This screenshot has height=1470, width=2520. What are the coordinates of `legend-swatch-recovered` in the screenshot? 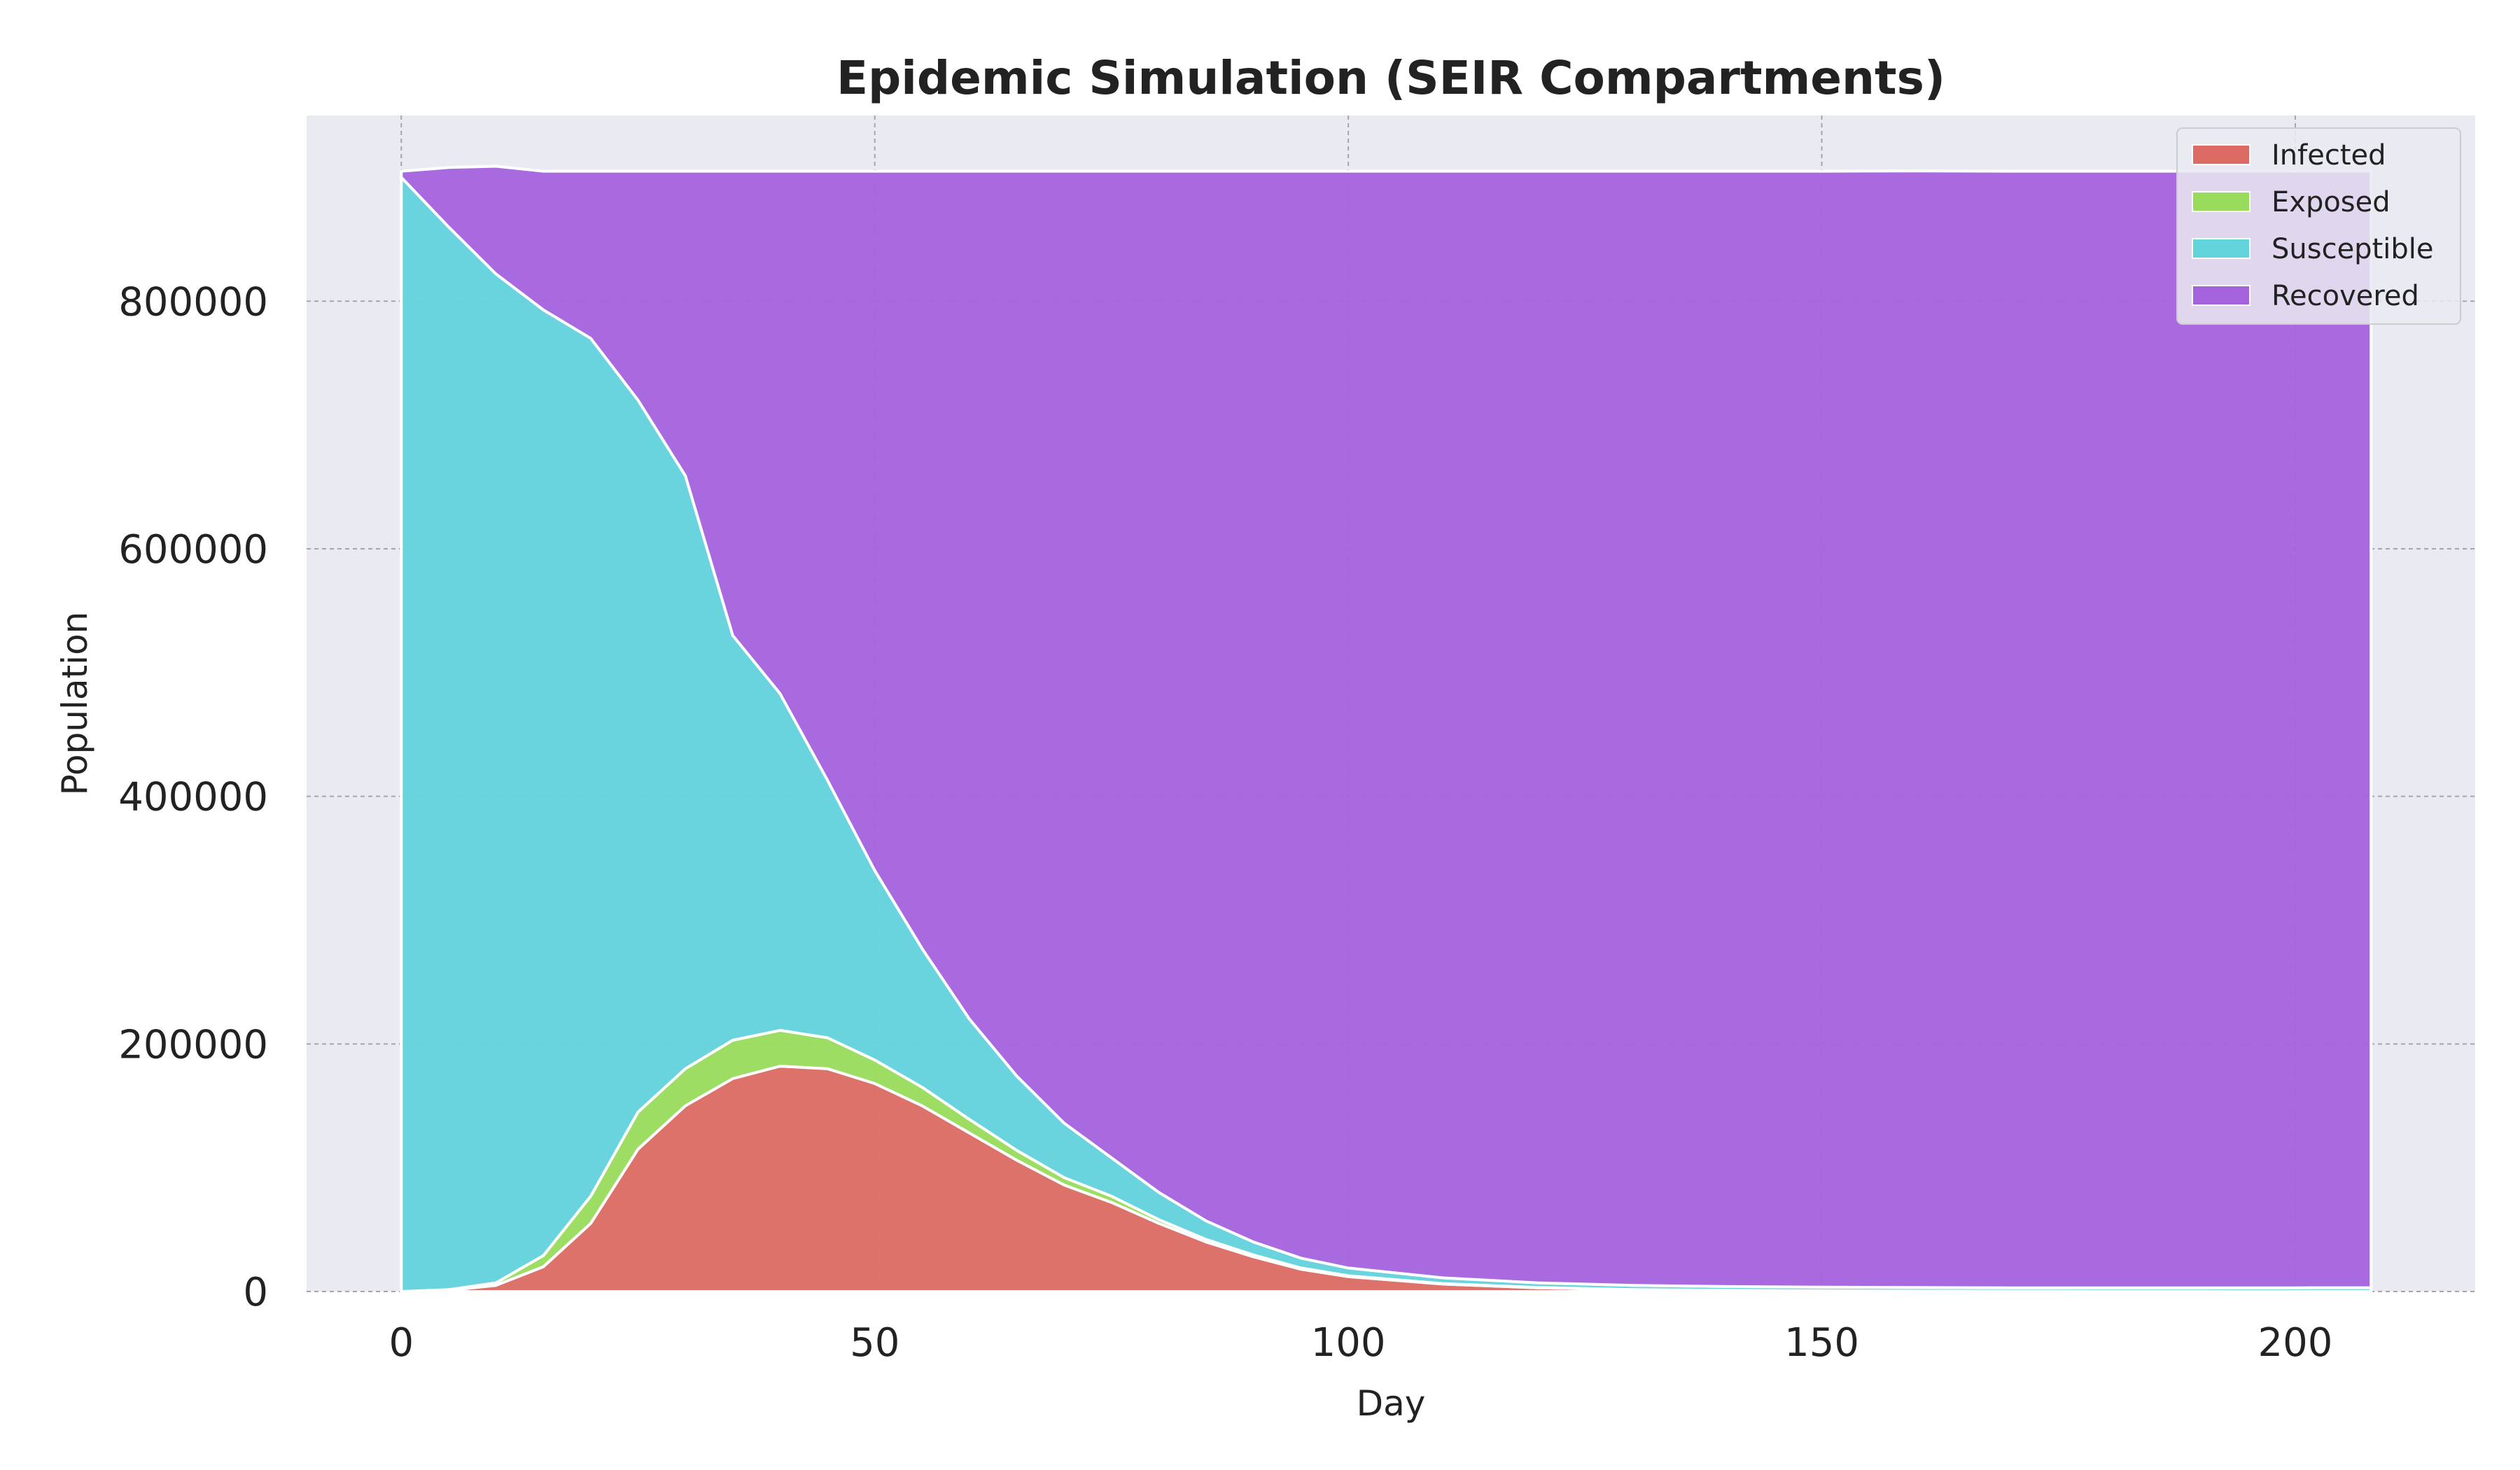 It's located at (2221, 295).